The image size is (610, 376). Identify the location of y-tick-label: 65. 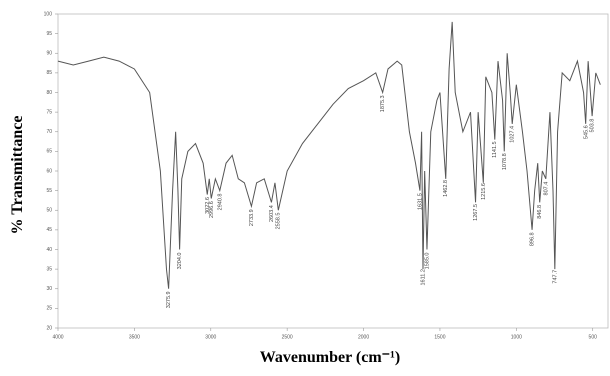
(49, 152).